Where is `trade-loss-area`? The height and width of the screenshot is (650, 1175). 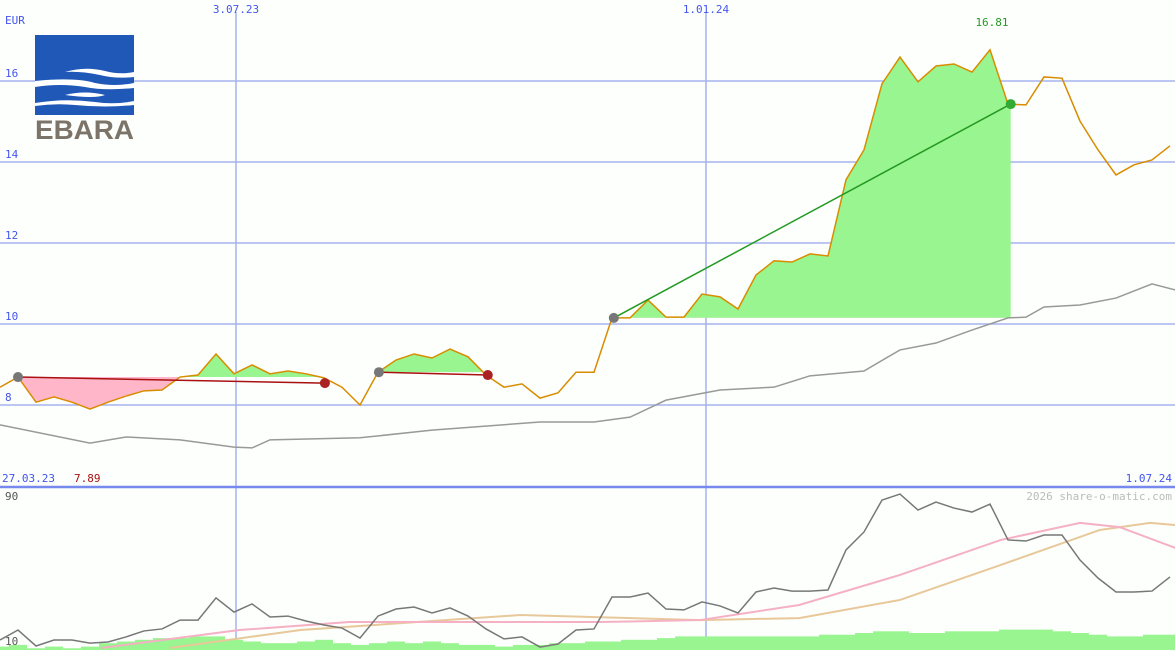
trade-loss-area is located at coordinates (171, 393).